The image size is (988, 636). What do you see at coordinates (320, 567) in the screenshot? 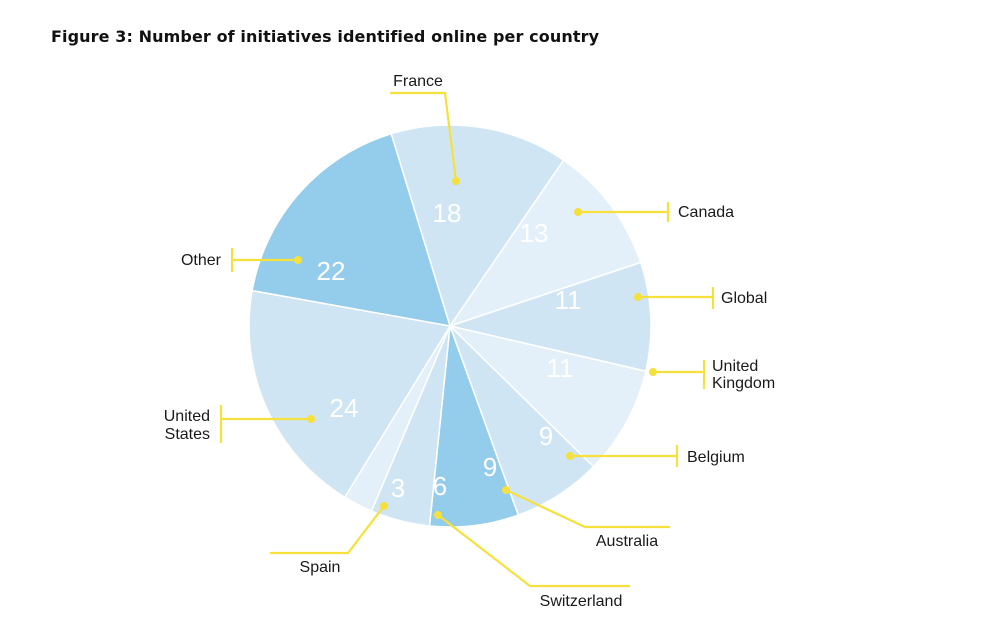
I see `slice-label-spain: Spain` at bounding box center [320, 567].